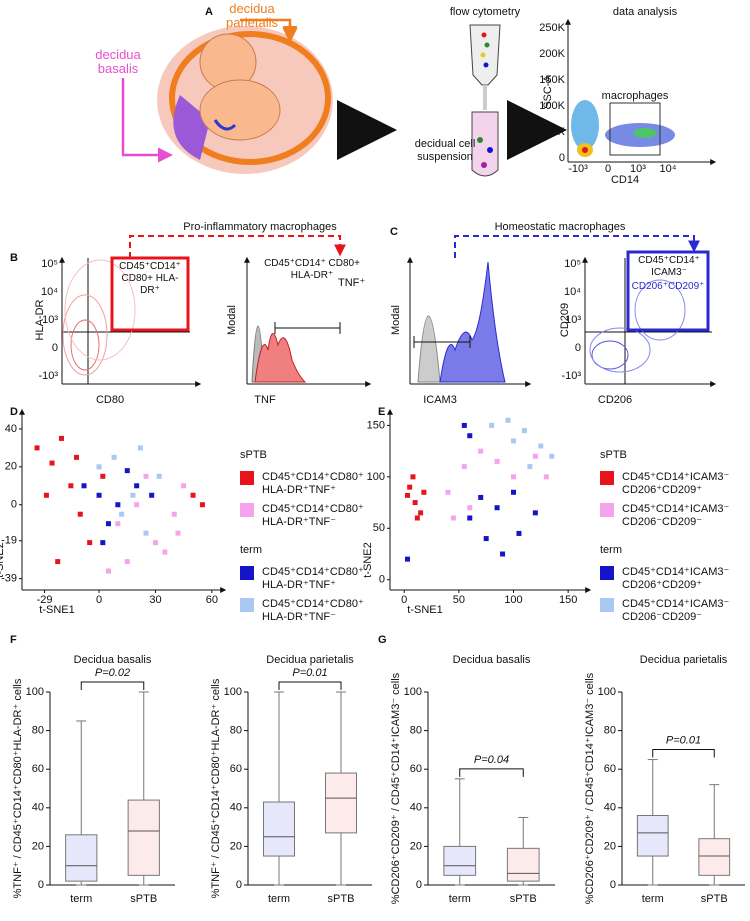  What do you see at coordinates (212, 600) in the screenshot?
I see `x-tick-label: 60` at bounding box center [212, 600].